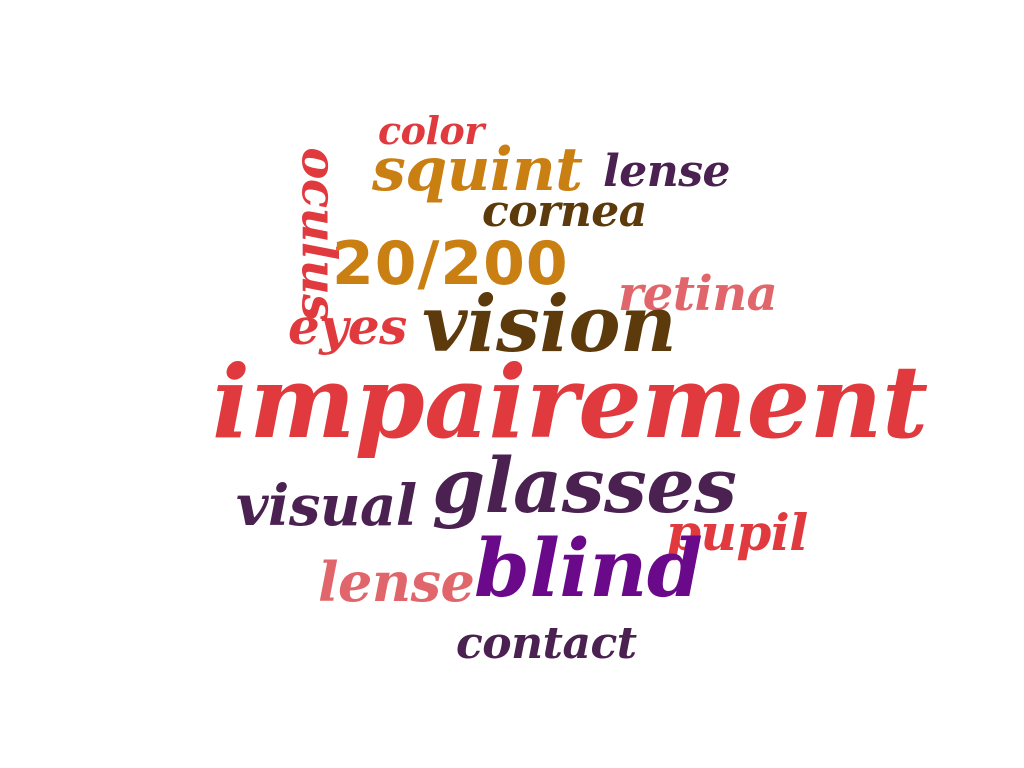  I want to click on word-contact: contact, so click(546, 643).